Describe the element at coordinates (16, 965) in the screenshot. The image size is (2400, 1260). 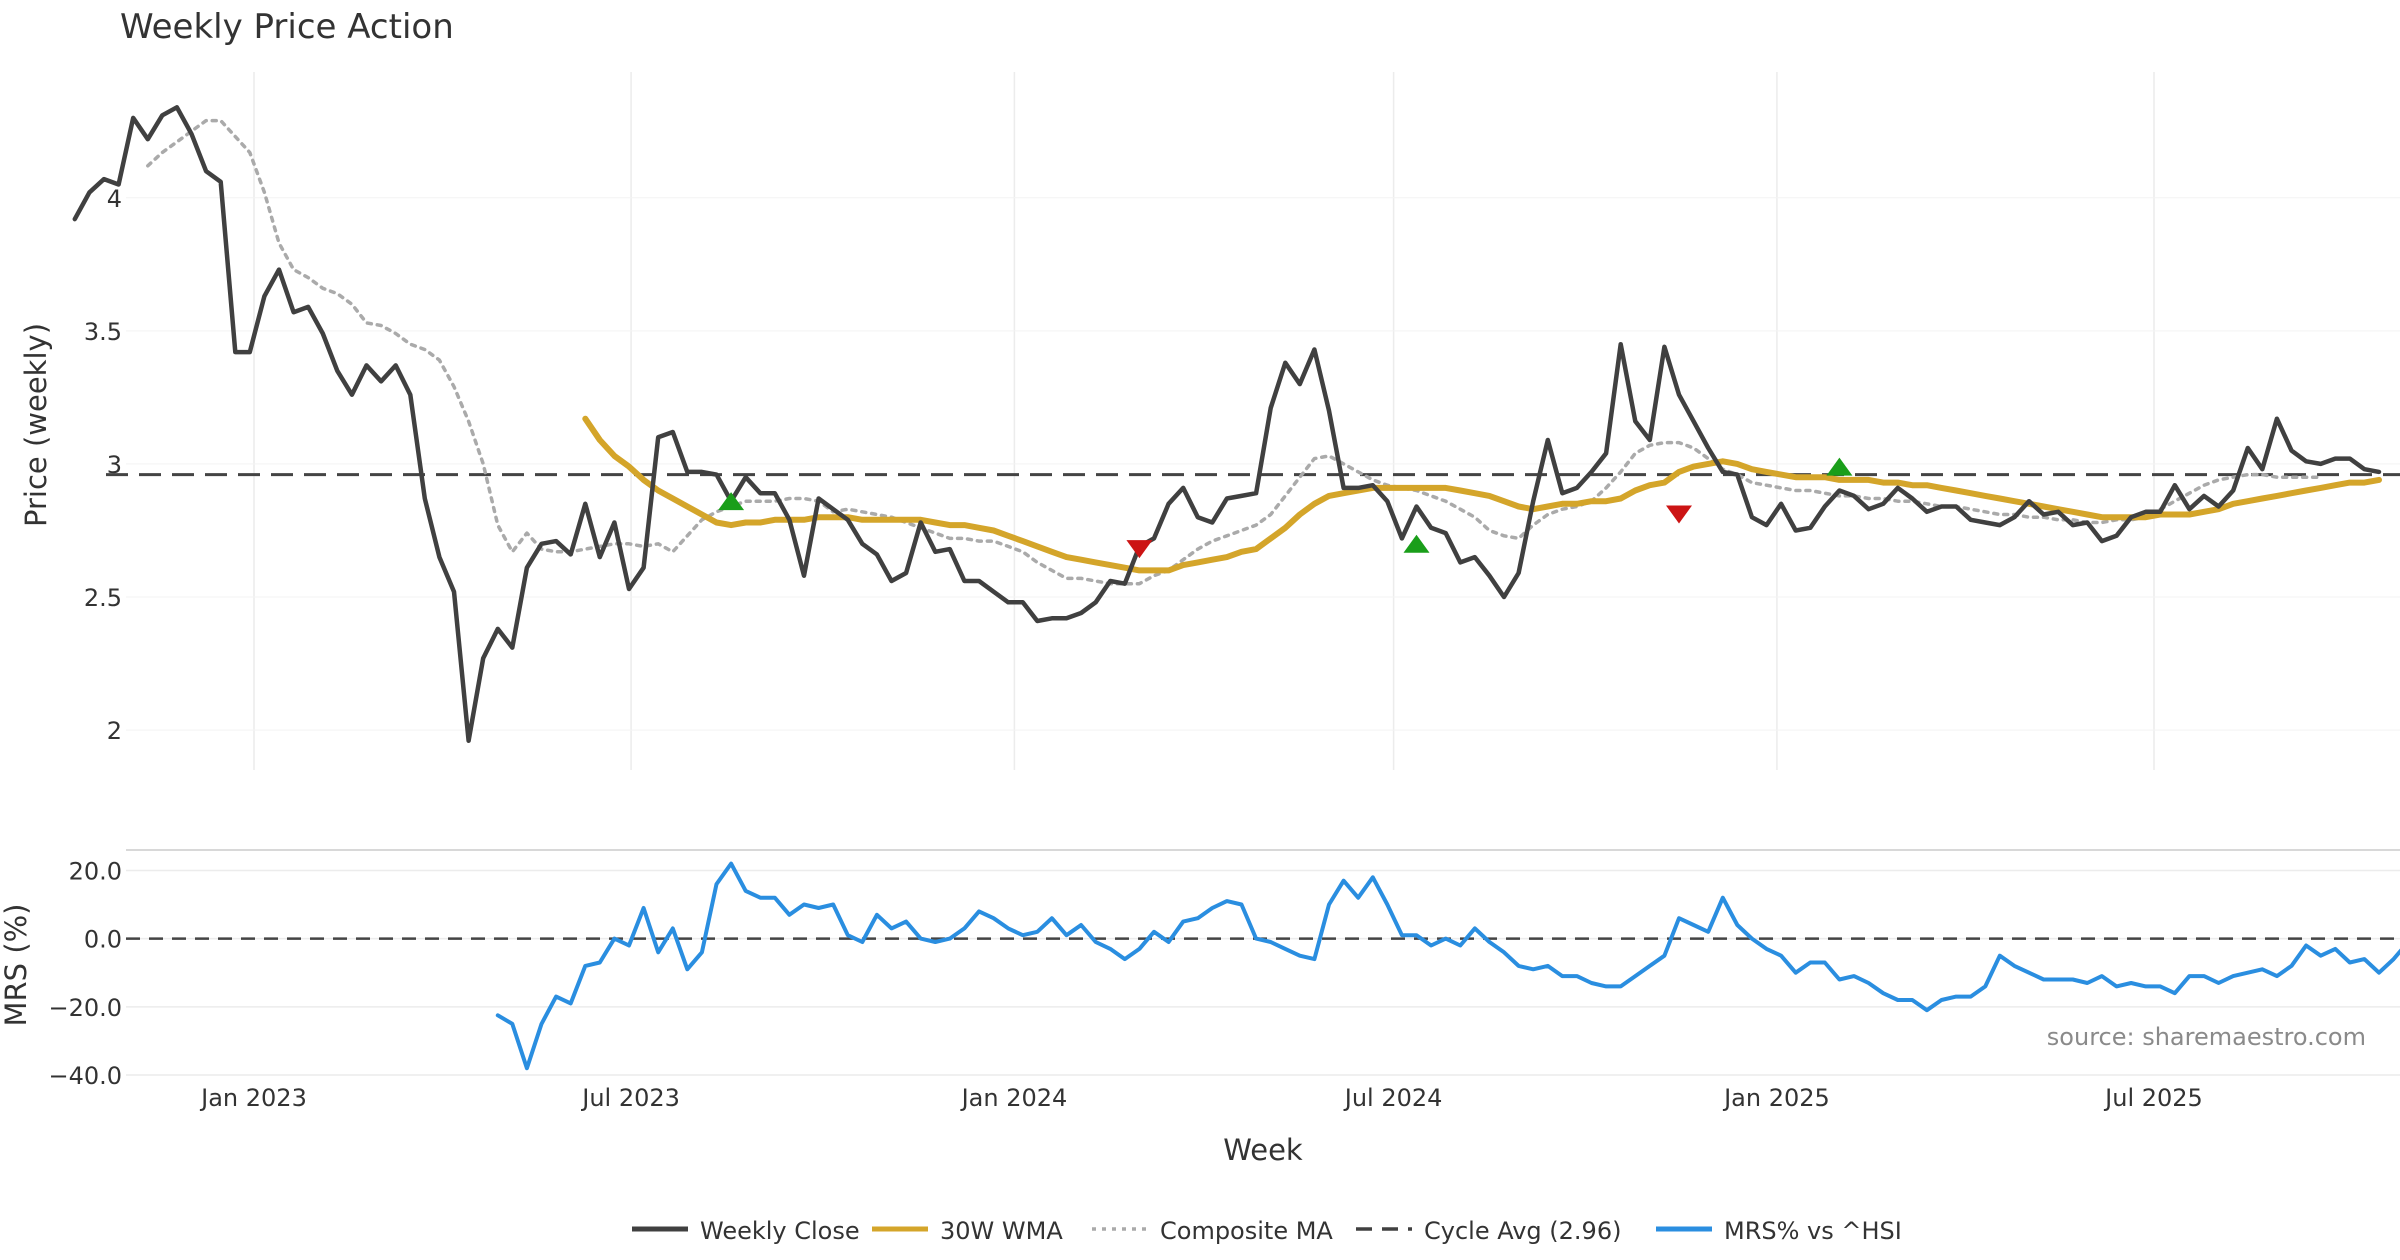
I see `mrs-axis-title: MRS (%)` at that location.